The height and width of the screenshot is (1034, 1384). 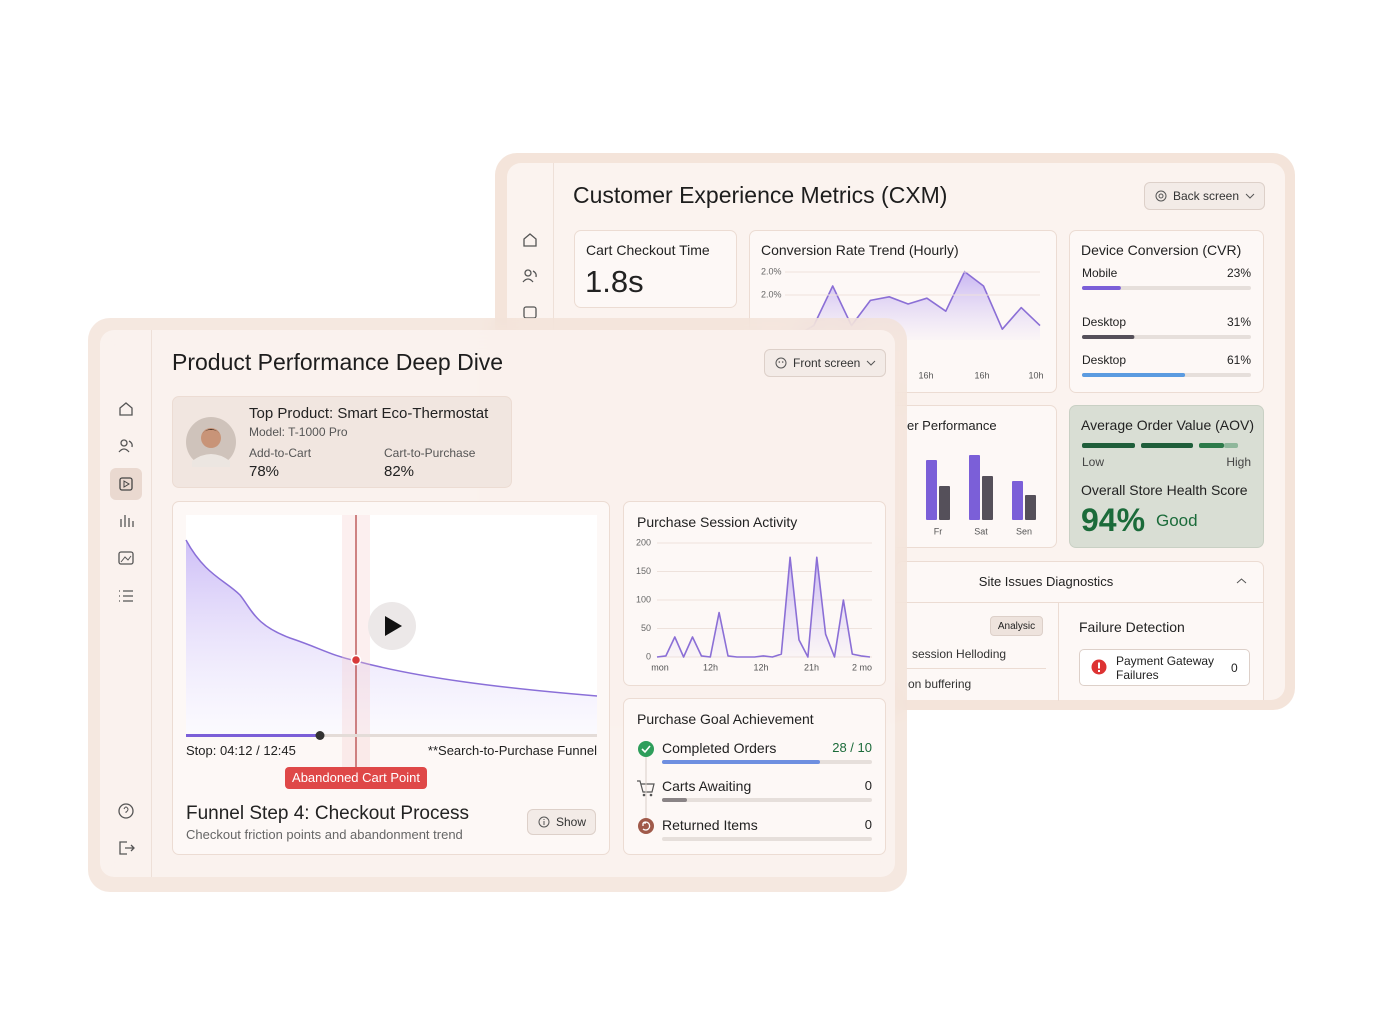 What do you see at coordinates (126, 484) in the screenshot?
I see `sidebar-active` at bounding box center [126, 484].